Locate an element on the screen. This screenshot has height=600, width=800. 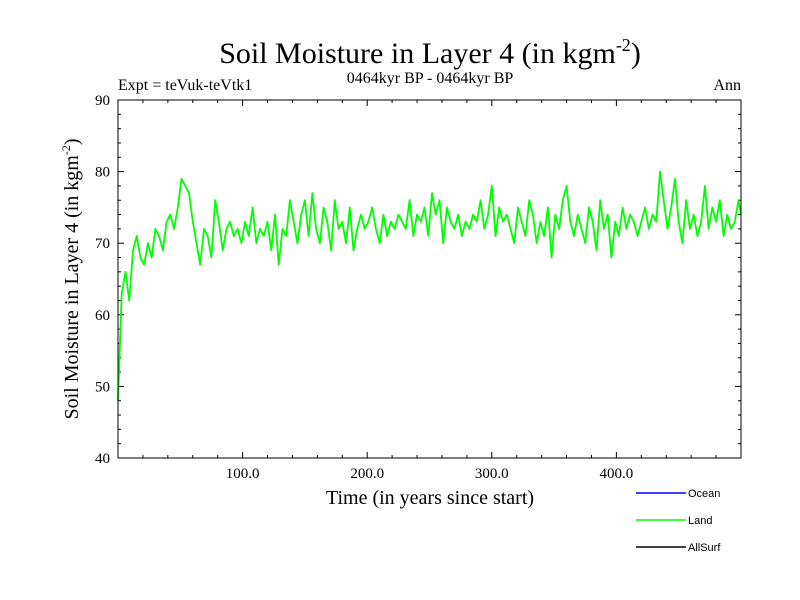
y-axis-label-main: Soil Moisture in Layer 4 (in kgm is located at coordinates (72, 287).